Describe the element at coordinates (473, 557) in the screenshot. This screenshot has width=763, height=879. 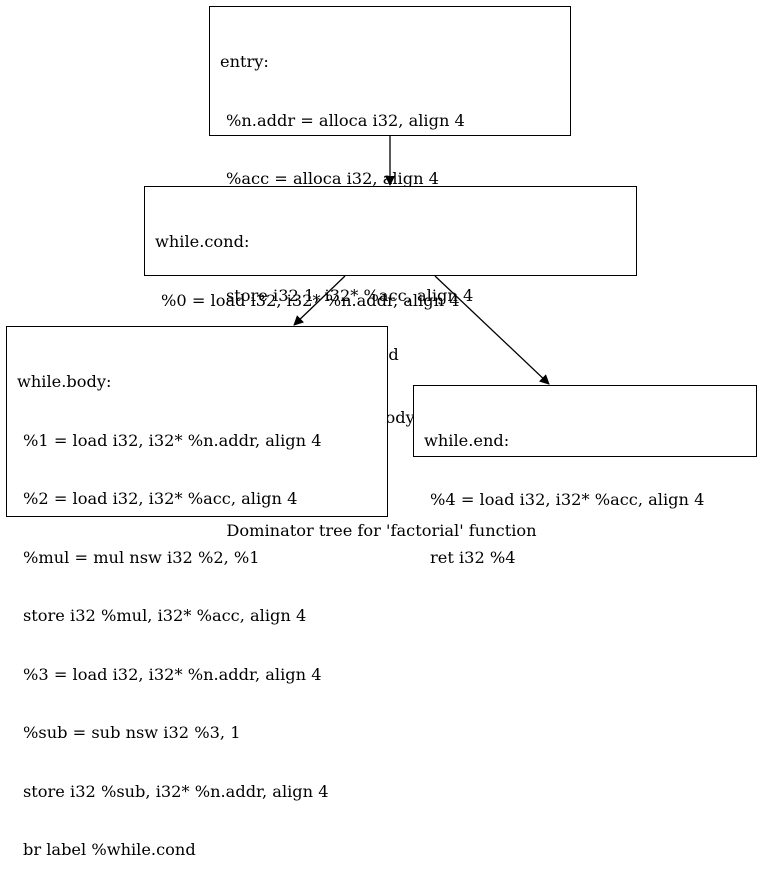
I see `instruction: ret i32 %4` at that location.